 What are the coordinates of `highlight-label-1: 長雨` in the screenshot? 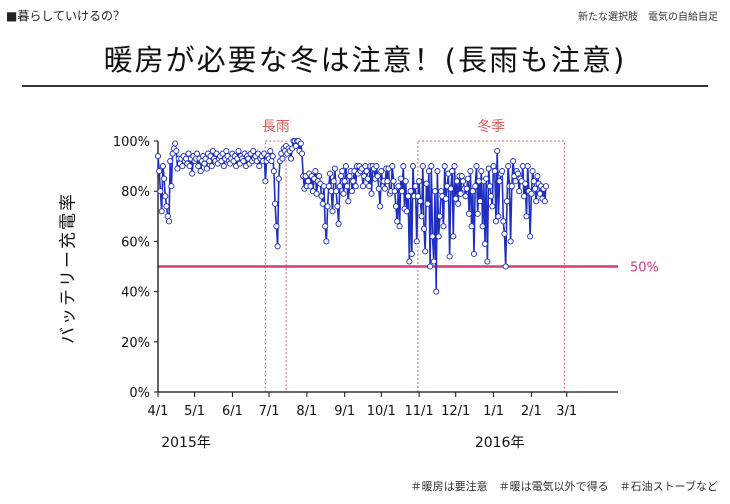 It's located at (276, 127).